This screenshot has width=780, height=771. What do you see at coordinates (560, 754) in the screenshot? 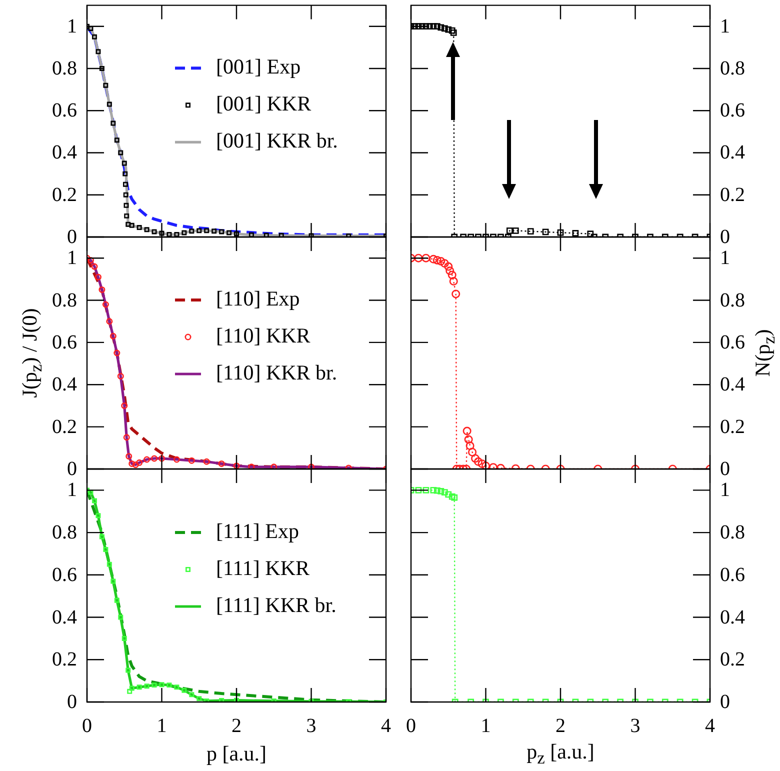
I see `x-axis-title: p$_{z}$ [a.u.]` at bounding box center [560, 754].